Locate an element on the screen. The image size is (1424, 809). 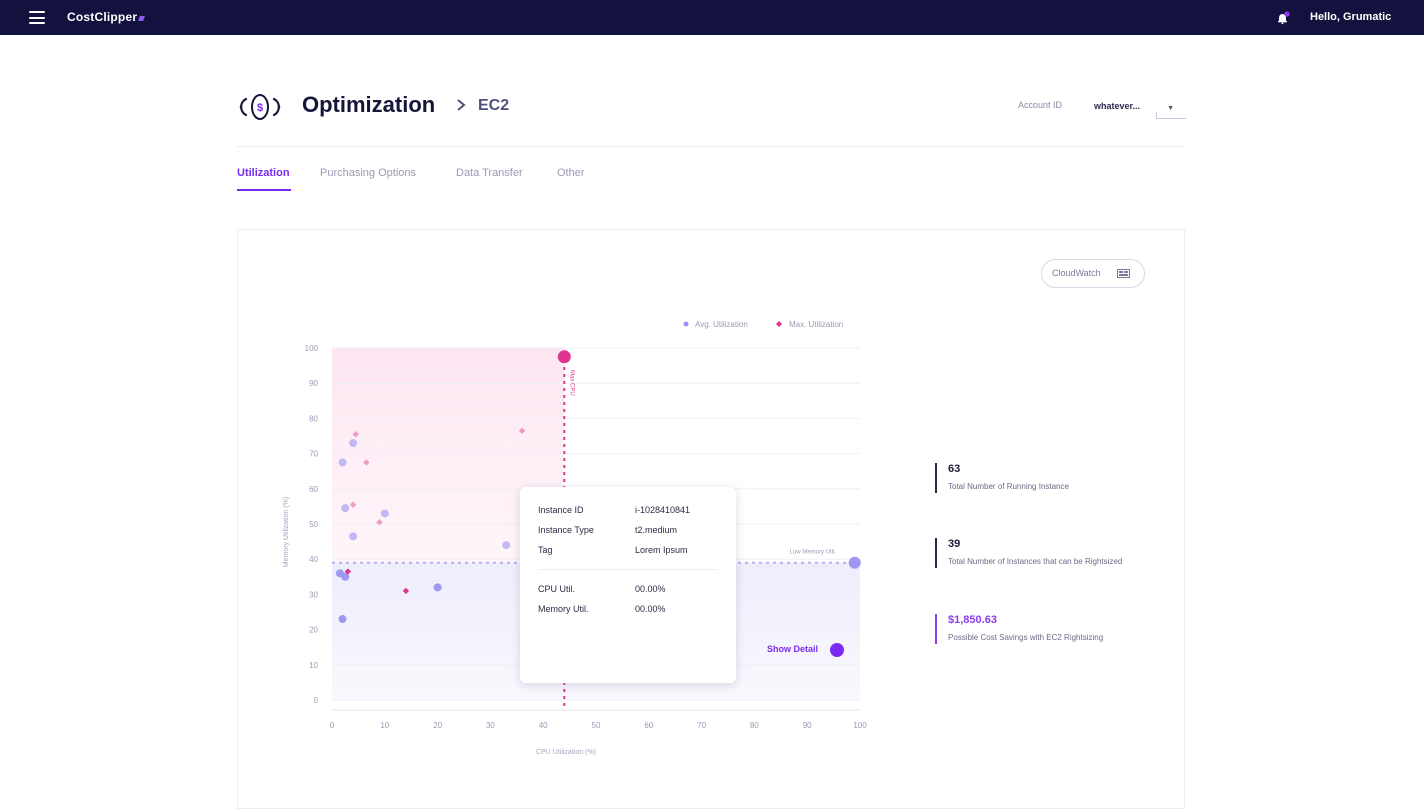
tooltip-divider is located at coordinates (628, 569).